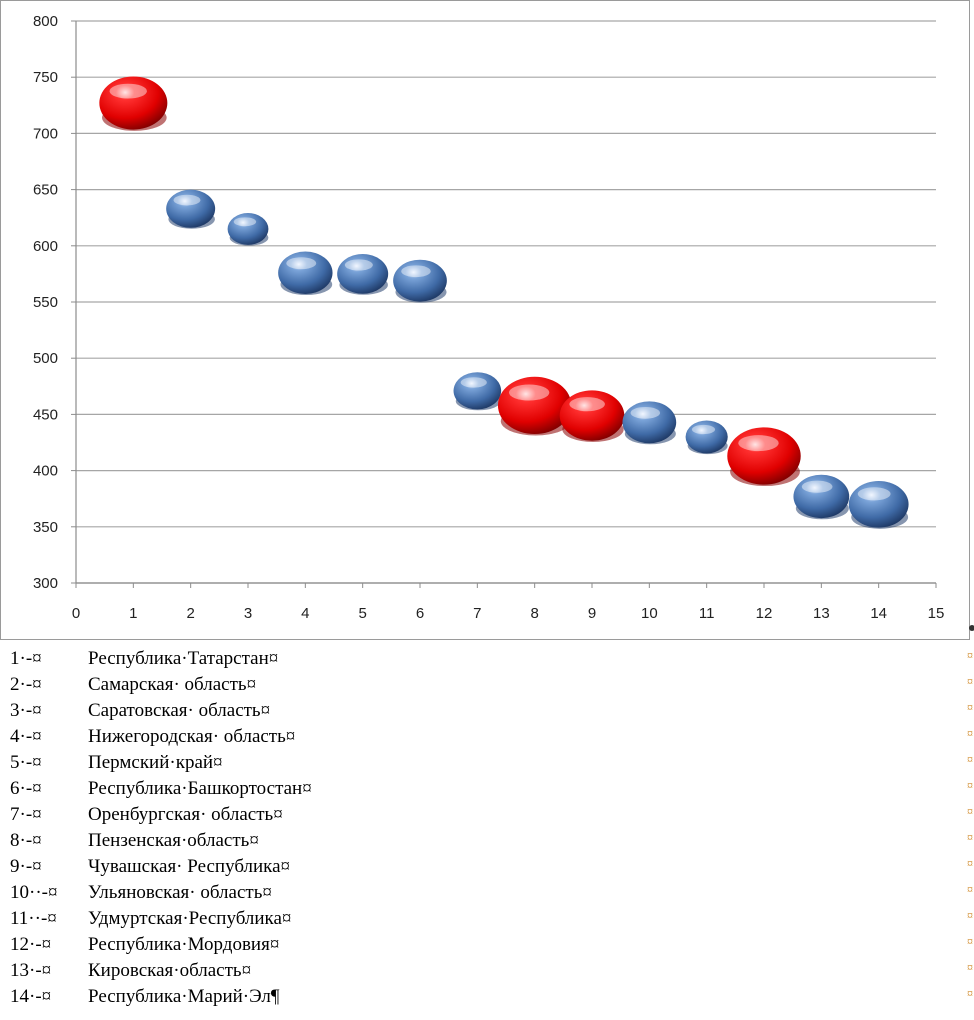 This screenshot has height=1020, width=974. What do you see at coordinates (764, 613) in the screenshot?
I see `x-tick-label-12: 12` at bounding box center [764, 613].